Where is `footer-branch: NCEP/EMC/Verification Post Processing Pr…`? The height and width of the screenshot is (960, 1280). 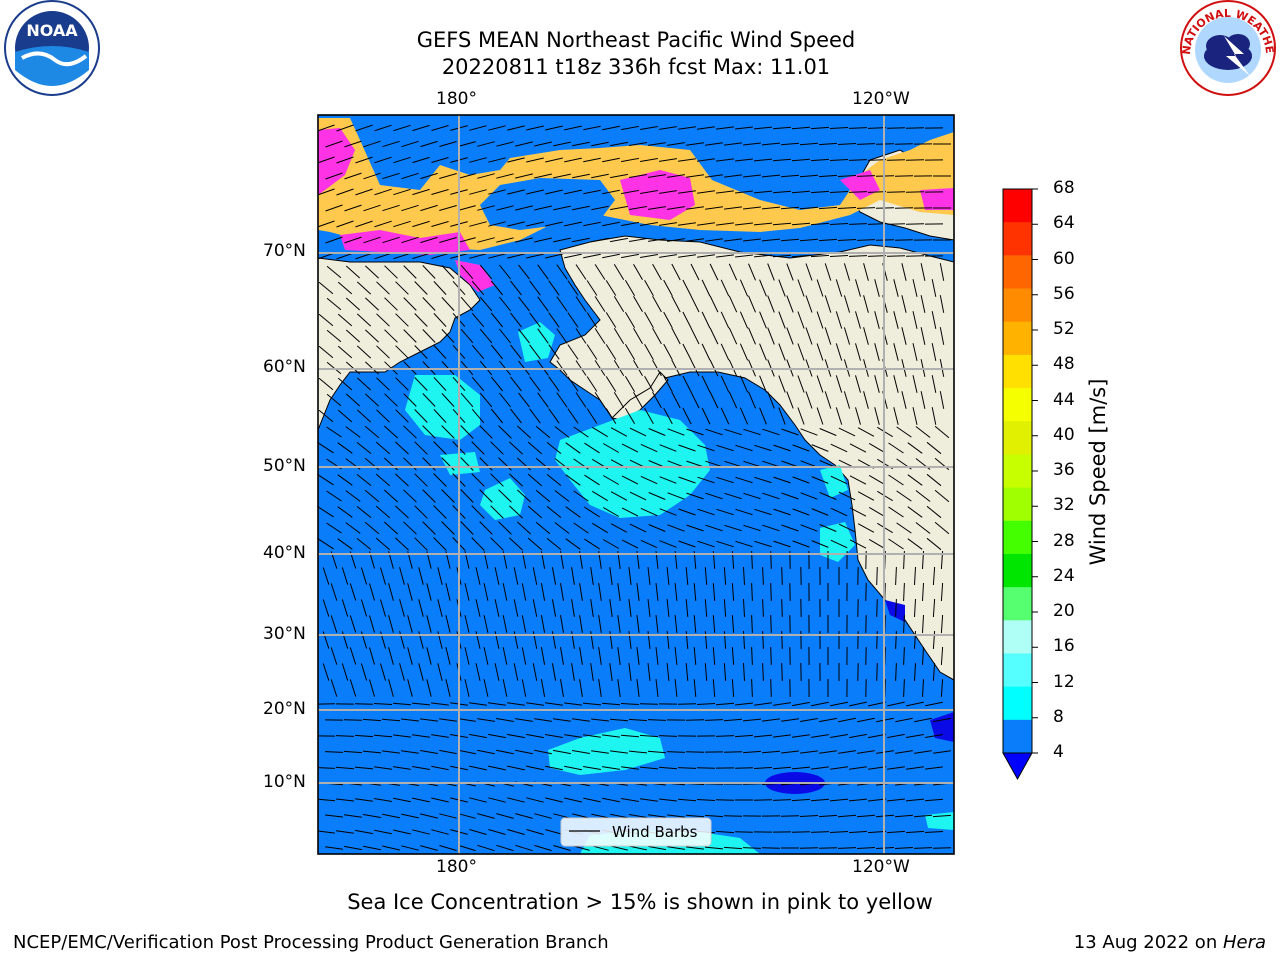
footer-branch: NCEP/EMC/Verification Post Processing Pr… is located at coordinates (311, 942).